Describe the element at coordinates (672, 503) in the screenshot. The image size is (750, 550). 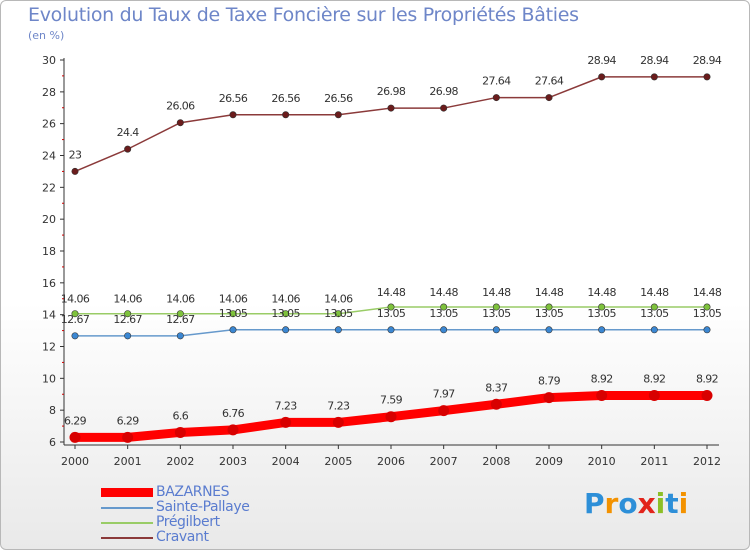
I see `logo-letter: t` at that location.